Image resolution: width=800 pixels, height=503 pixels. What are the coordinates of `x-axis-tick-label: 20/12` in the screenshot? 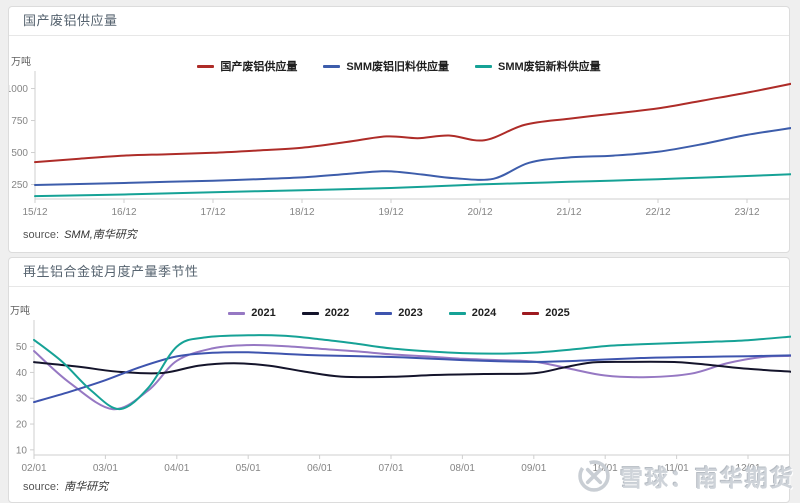 It's located at (479, 212).